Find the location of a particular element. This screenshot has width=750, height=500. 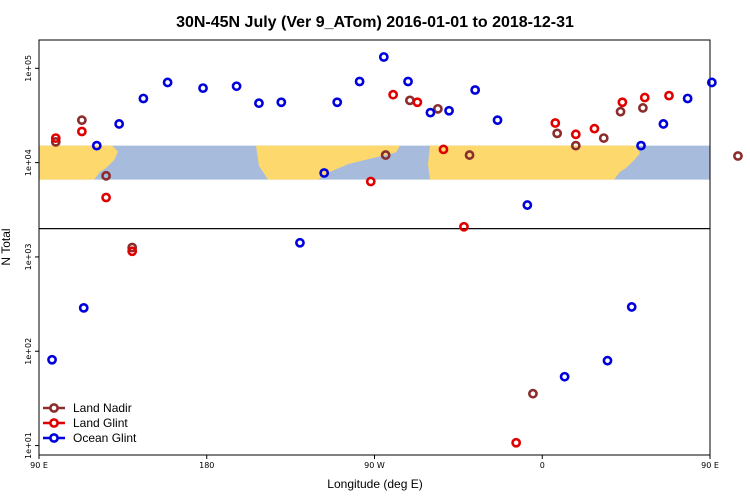

map-landmass-eurasia is located at coordinates (534, 162).